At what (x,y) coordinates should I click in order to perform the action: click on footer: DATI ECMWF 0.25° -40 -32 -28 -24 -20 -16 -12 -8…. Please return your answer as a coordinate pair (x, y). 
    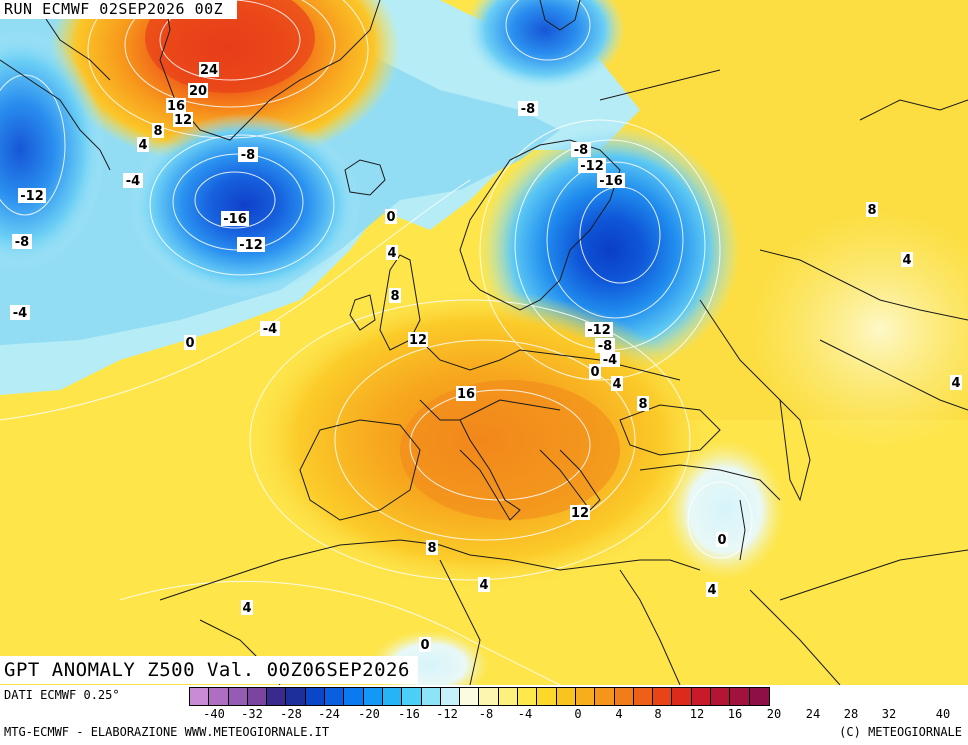
    Looking at the image, I should click on (484, 715).